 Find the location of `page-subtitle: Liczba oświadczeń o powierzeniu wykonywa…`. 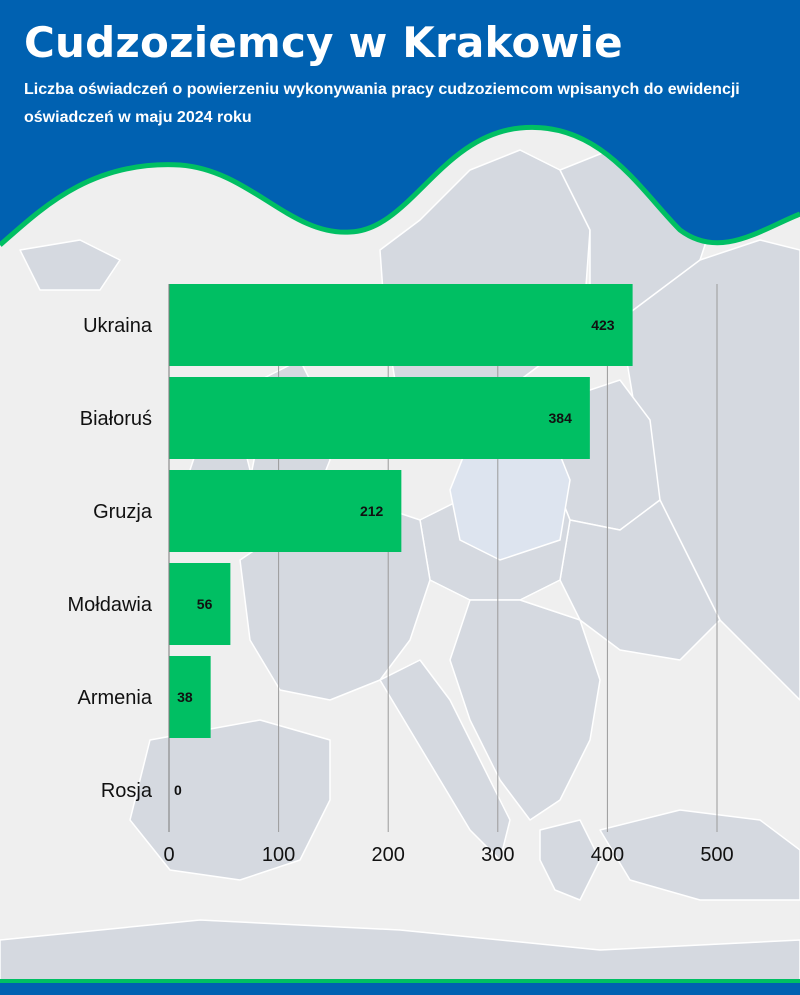

page-subtitle: Liczba oświadczeń o powierzeniu wykonywa… is located at coordinates (382, 103).